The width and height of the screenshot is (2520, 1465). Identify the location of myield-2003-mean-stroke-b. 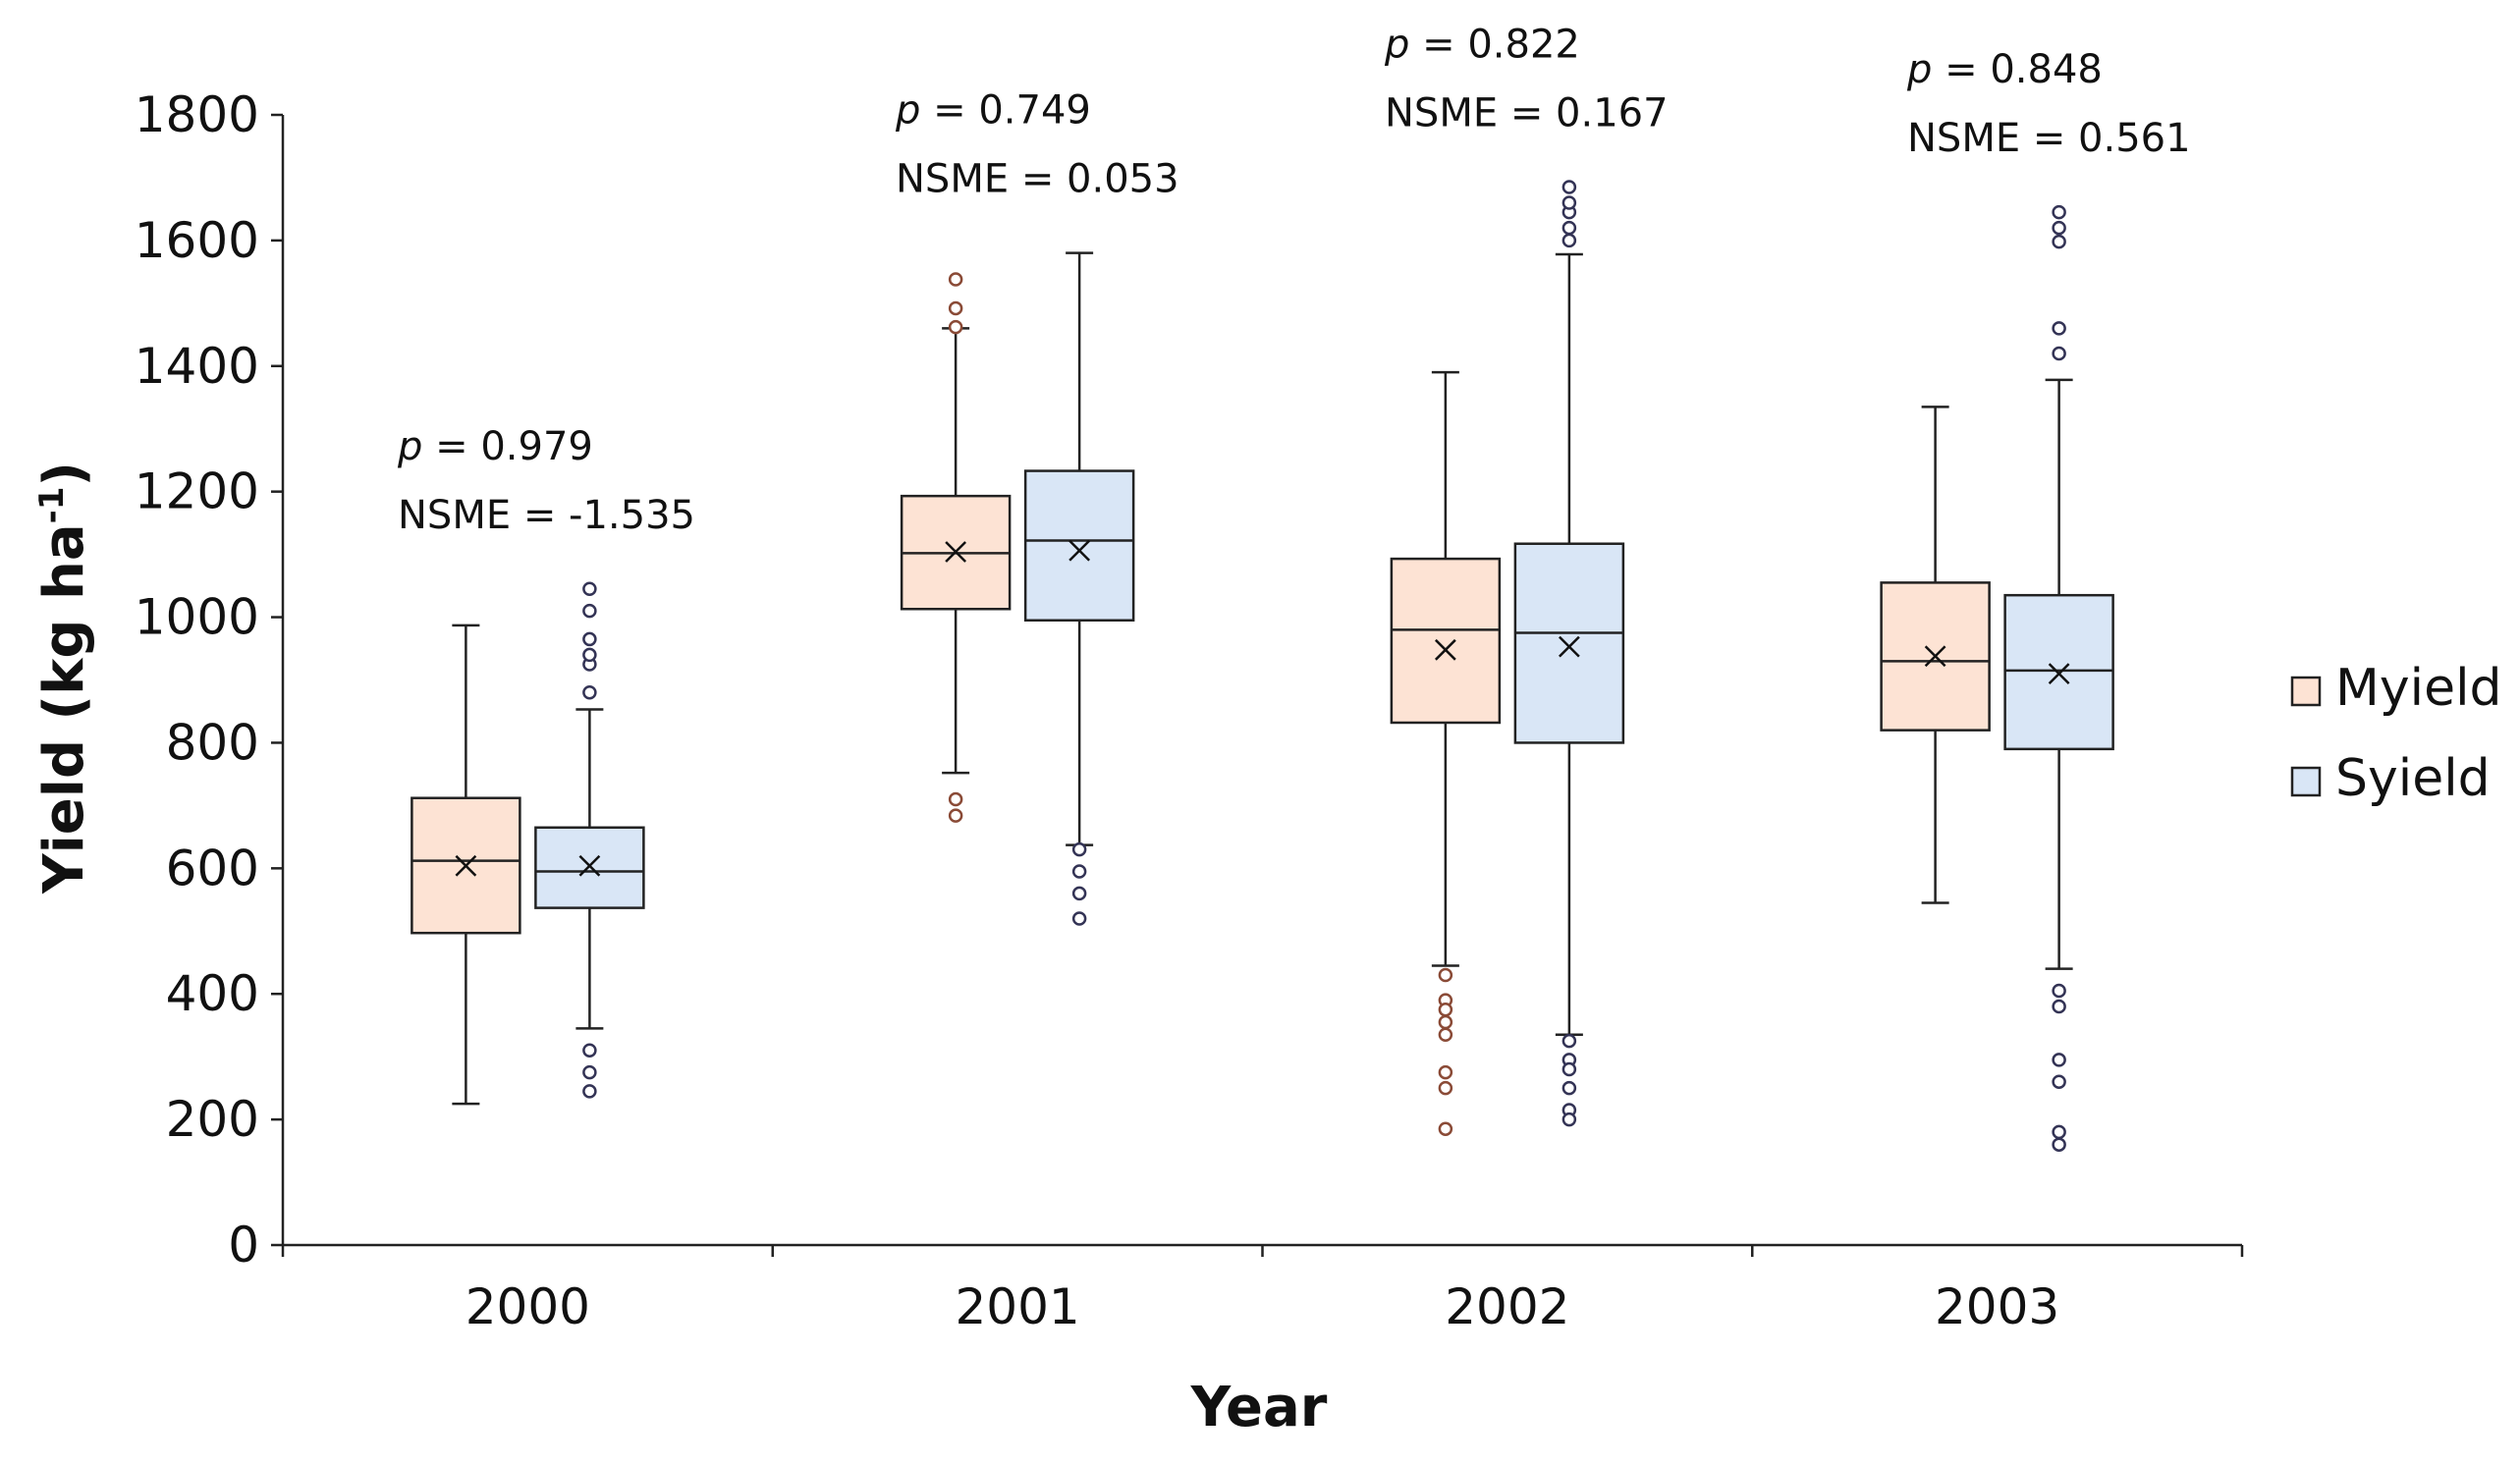
(1935, 656).